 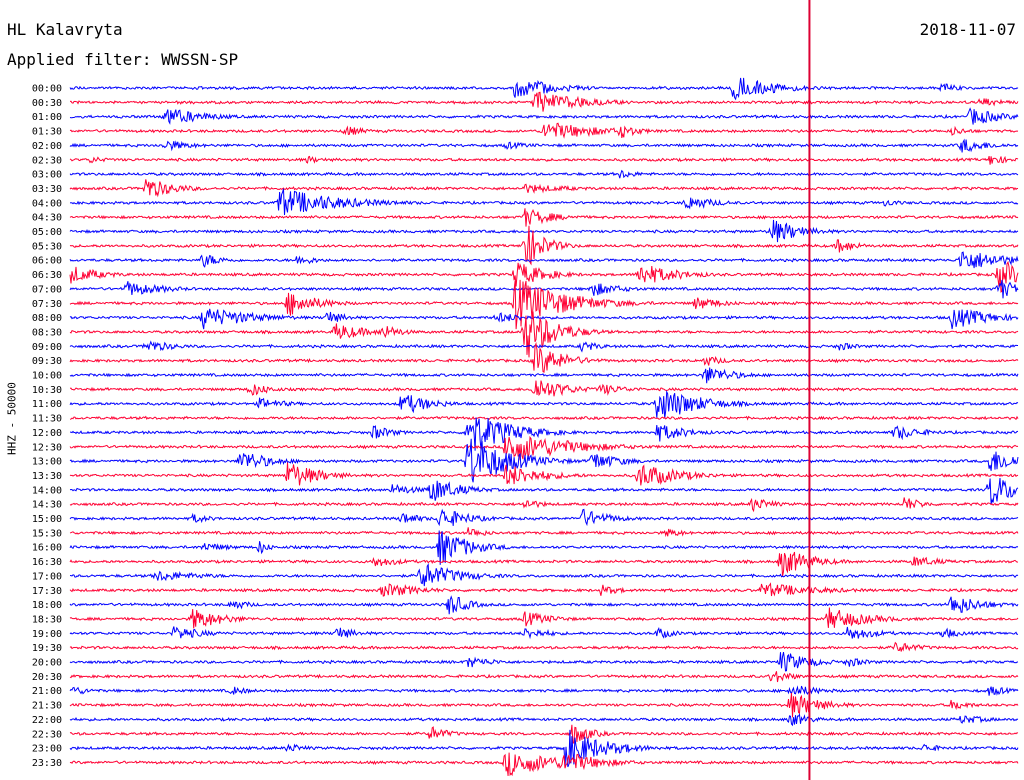 I want to click on row-time-label: 14:30, so click(x=47, y=505).